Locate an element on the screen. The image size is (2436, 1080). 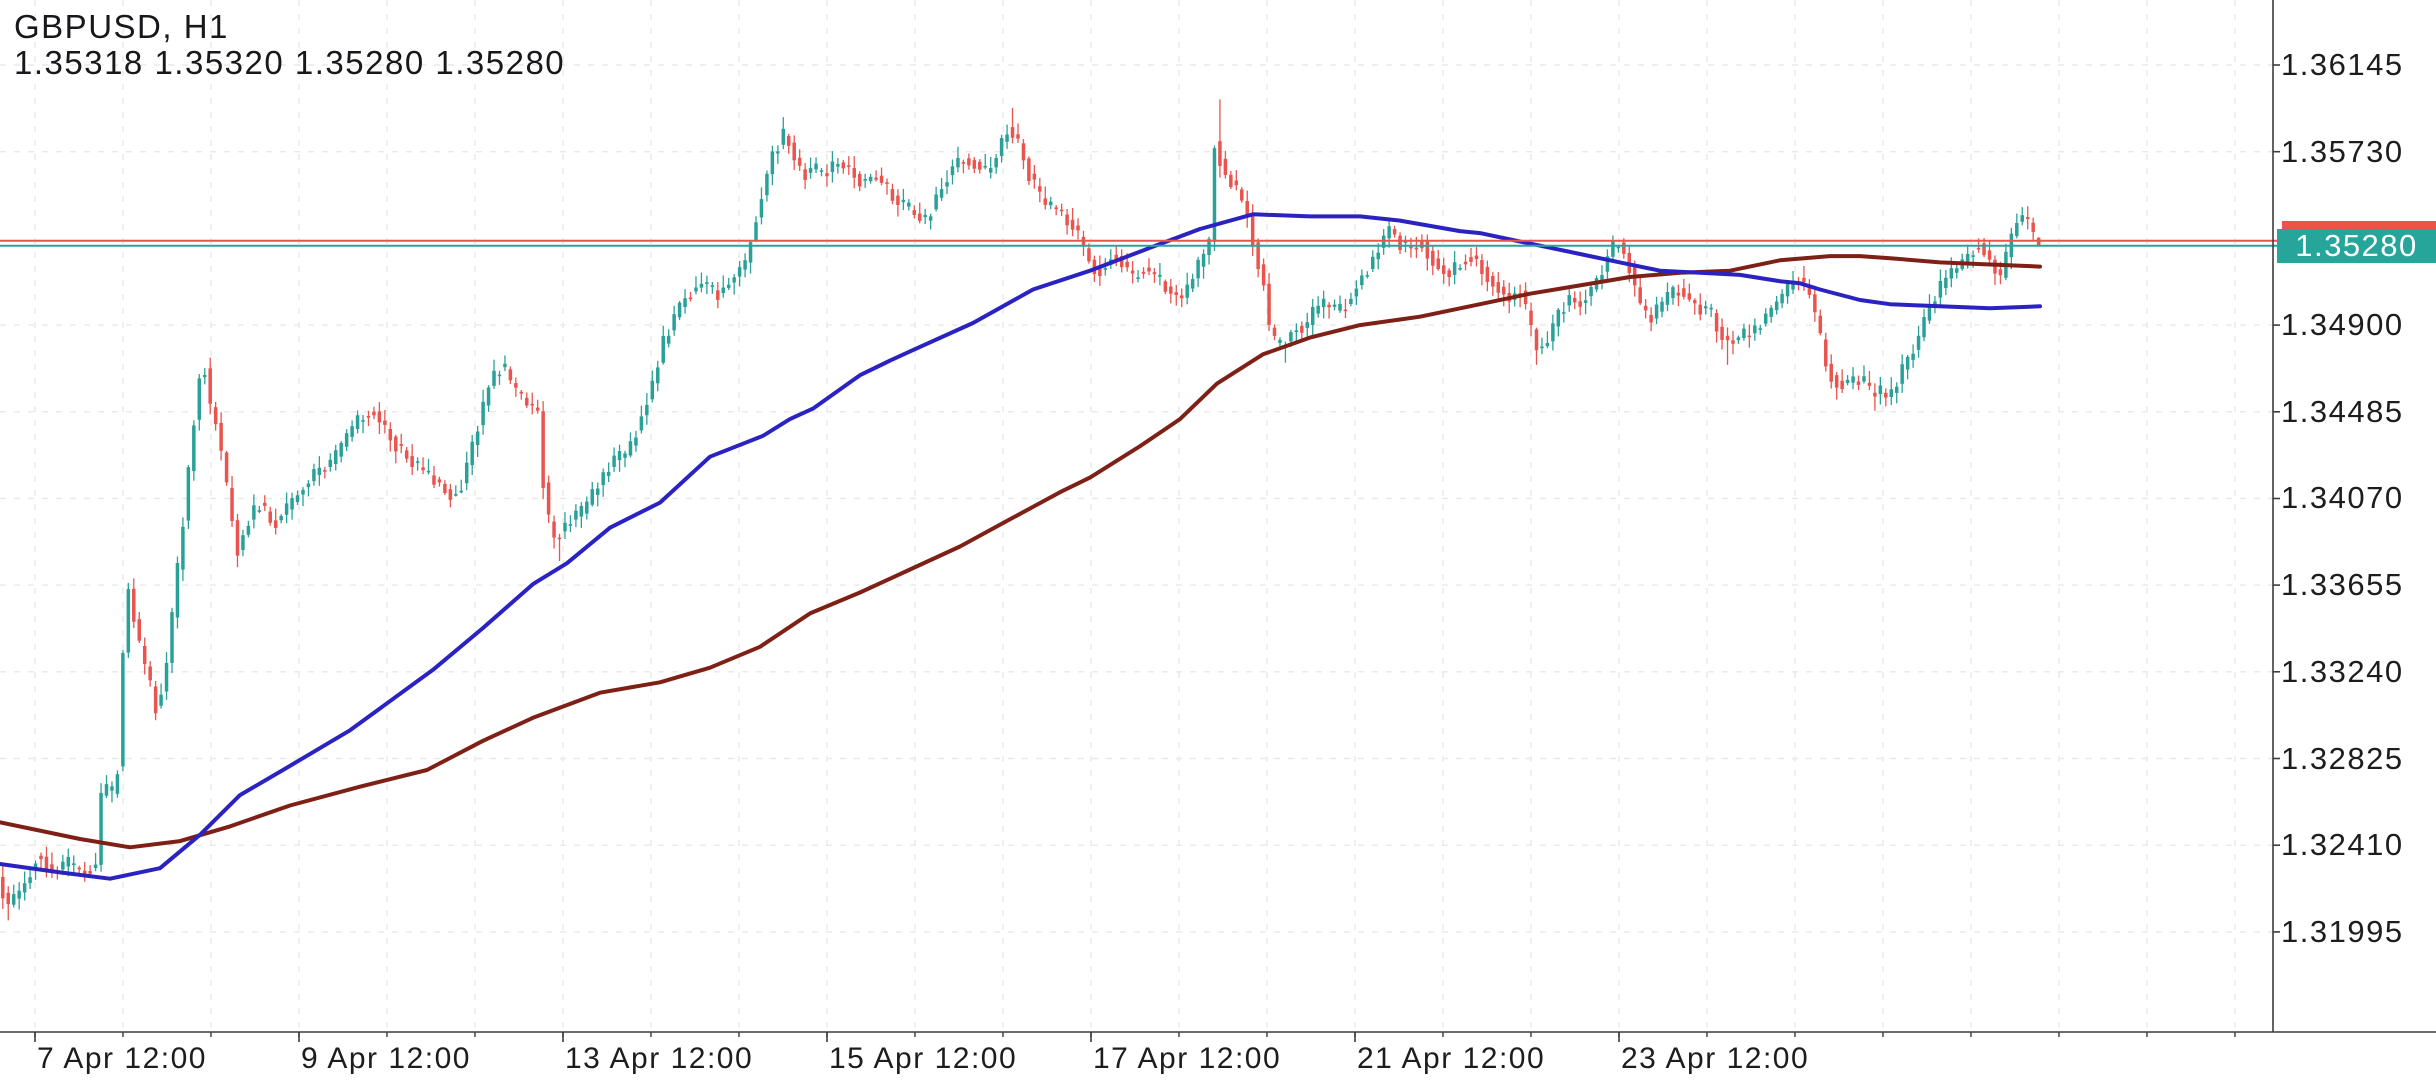
price-axis-label: 1.34070 is located at coordinates (2342, 497).